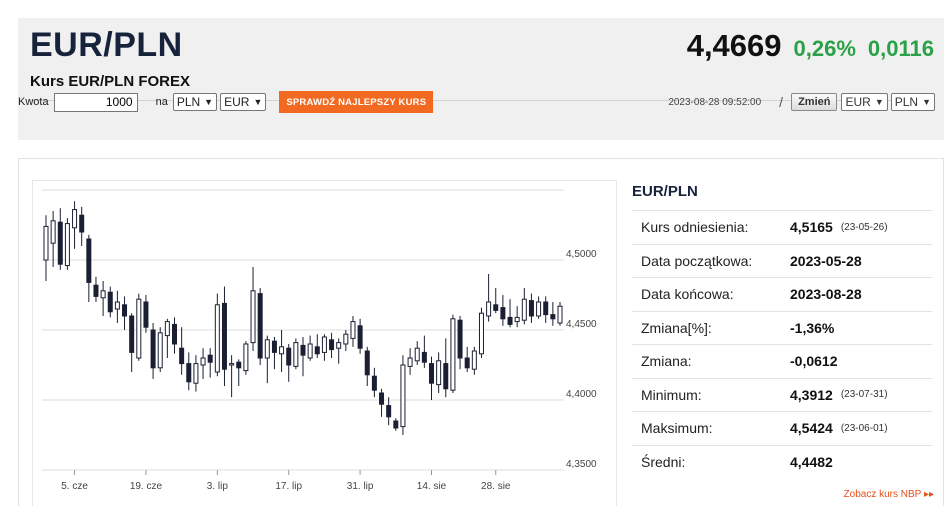  I want to click on stats-label: Data początkowa:, so click(697, 260).